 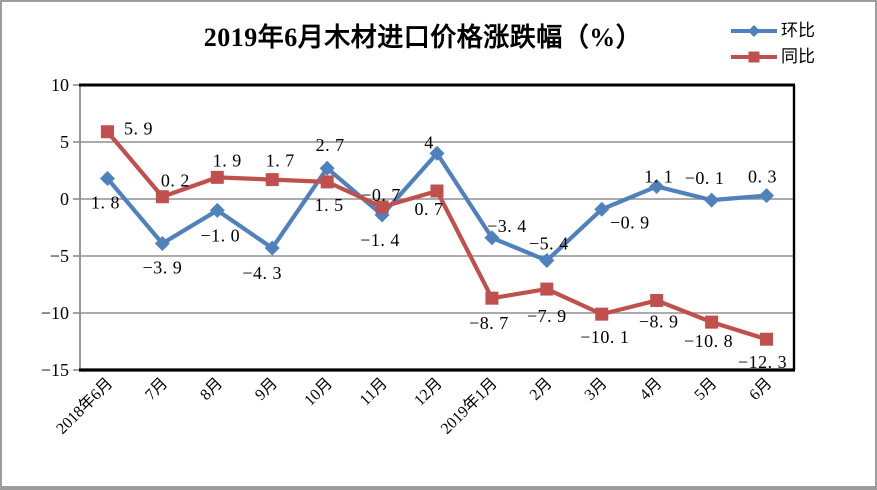 What do you see at coordinates (541, 389) in the screenshot?
I see `x-tick-label: 2月` at bounding box center [541, 389].